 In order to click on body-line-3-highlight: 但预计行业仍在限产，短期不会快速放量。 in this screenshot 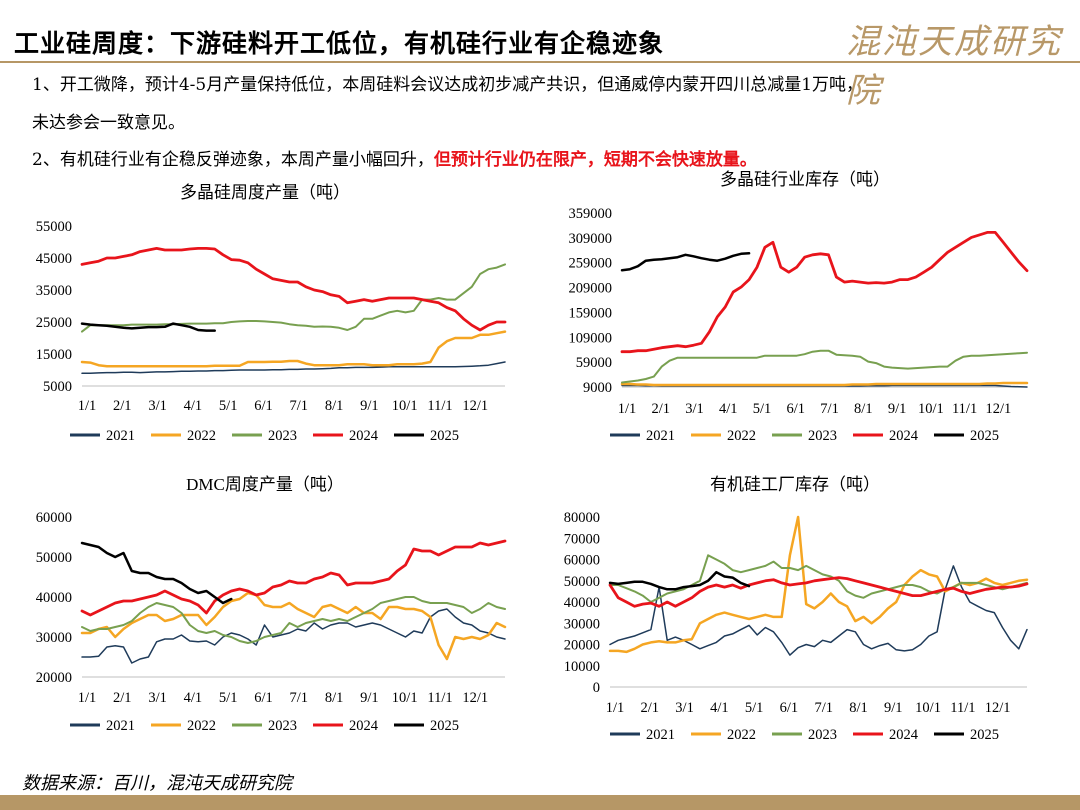, I will do `click(595, 160)`.